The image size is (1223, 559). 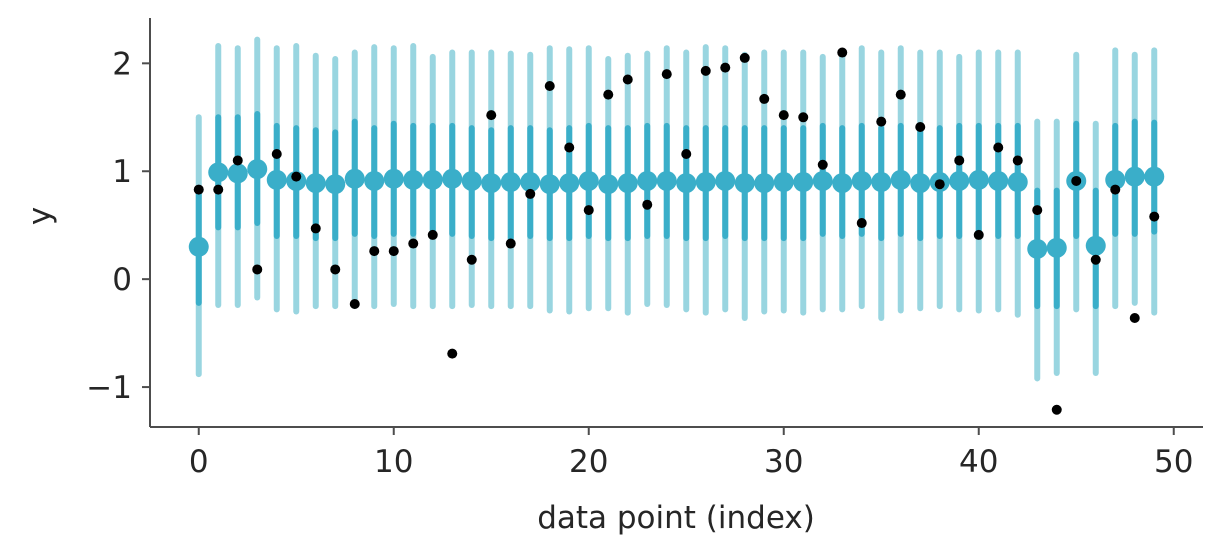 What do you see at coordinates (783, 462) in the screenshot?
I see `x-tick-label: 30` at bounding box center [783, 462].